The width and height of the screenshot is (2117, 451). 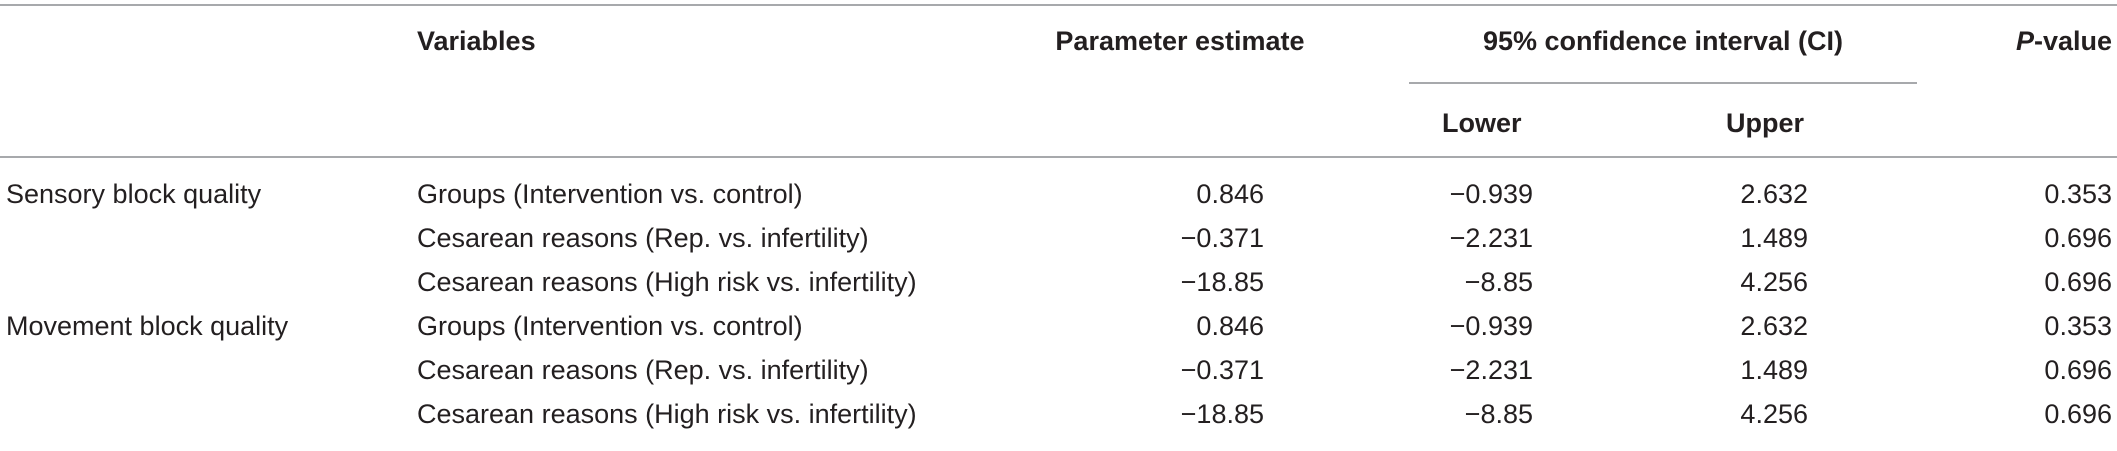 What do you see at coordinates (1180, 41) in the screenshot?
I see `header-parameter-estimate: Parameter estimate` at bounding box center [1180, 41].